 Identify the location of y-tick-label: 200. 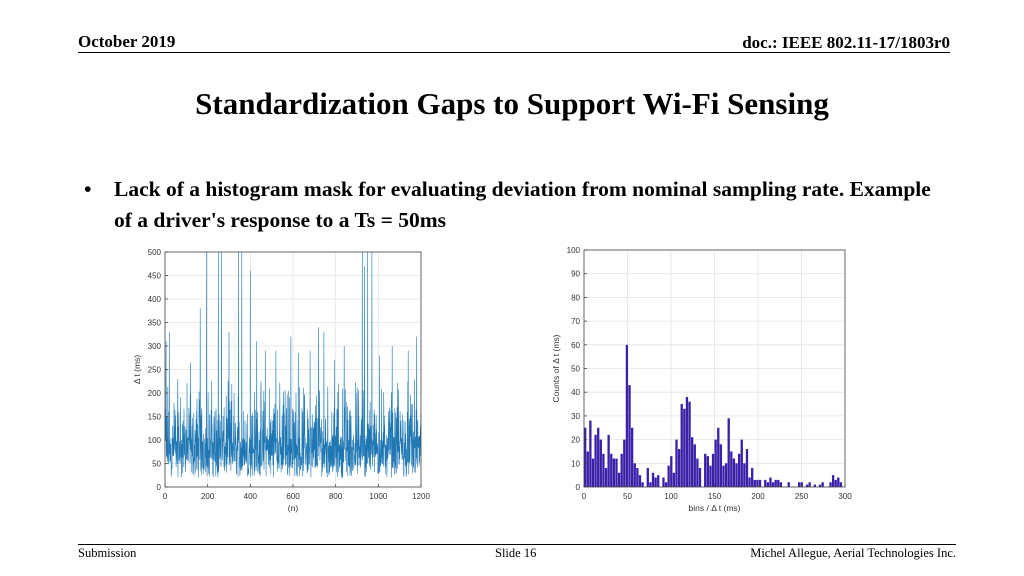
(155, 393).